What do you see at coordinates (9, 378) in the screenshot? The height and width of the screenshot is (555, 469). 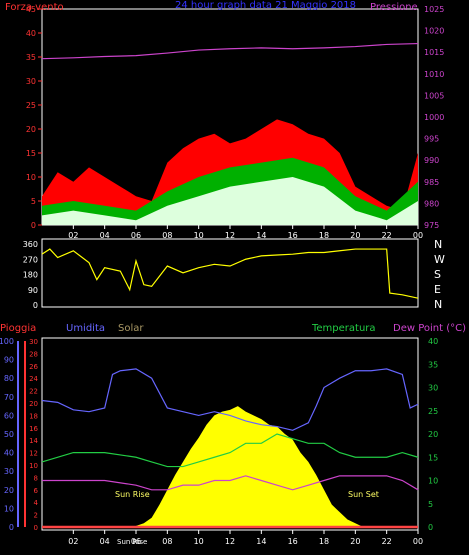 I see `humidity-axis-tick-8: 80` at bounding box center [9, 378].